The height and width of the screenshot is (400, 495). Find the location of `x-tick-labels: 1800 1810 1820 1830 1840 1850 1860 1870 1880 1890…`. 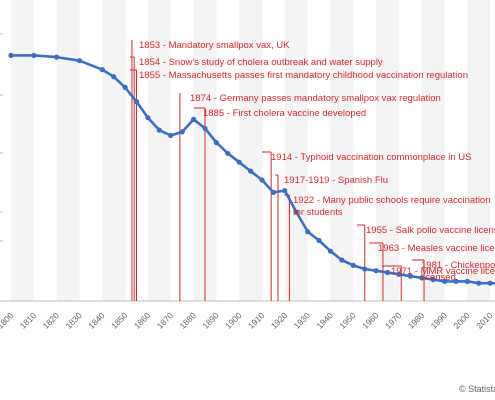

x-tick-labels: 1800 1810 1820 1830 1840 1850 1860 1870 1880 1890… is located at coordinates (247, 320).